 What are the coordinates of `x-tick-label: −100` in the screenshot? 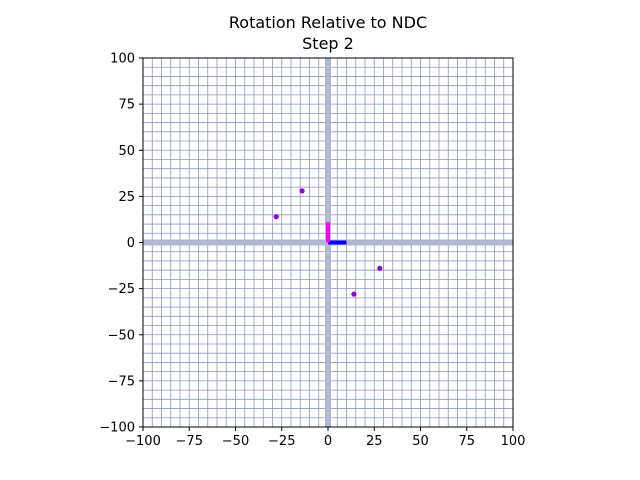 It's located at (143, 441).